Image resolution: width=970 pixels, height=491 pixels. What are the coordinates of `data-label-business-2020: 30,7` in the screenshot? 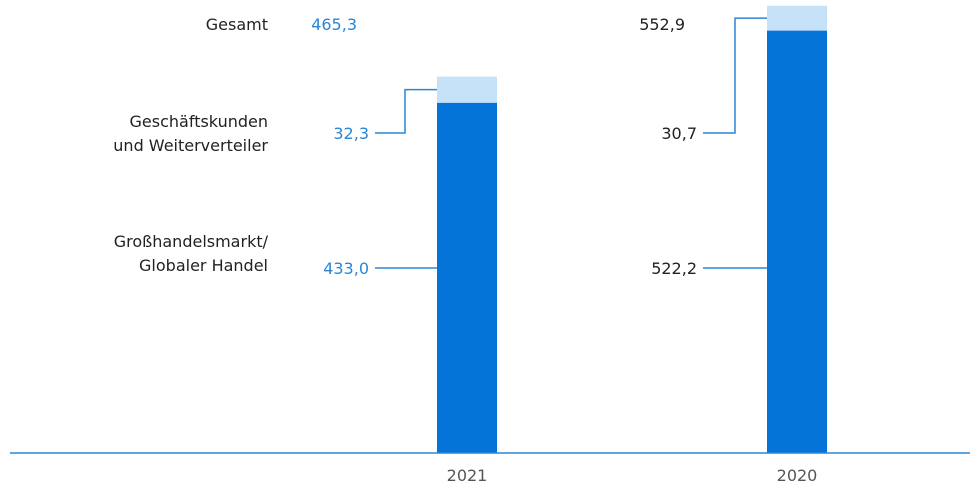 It's located at (679, 133).